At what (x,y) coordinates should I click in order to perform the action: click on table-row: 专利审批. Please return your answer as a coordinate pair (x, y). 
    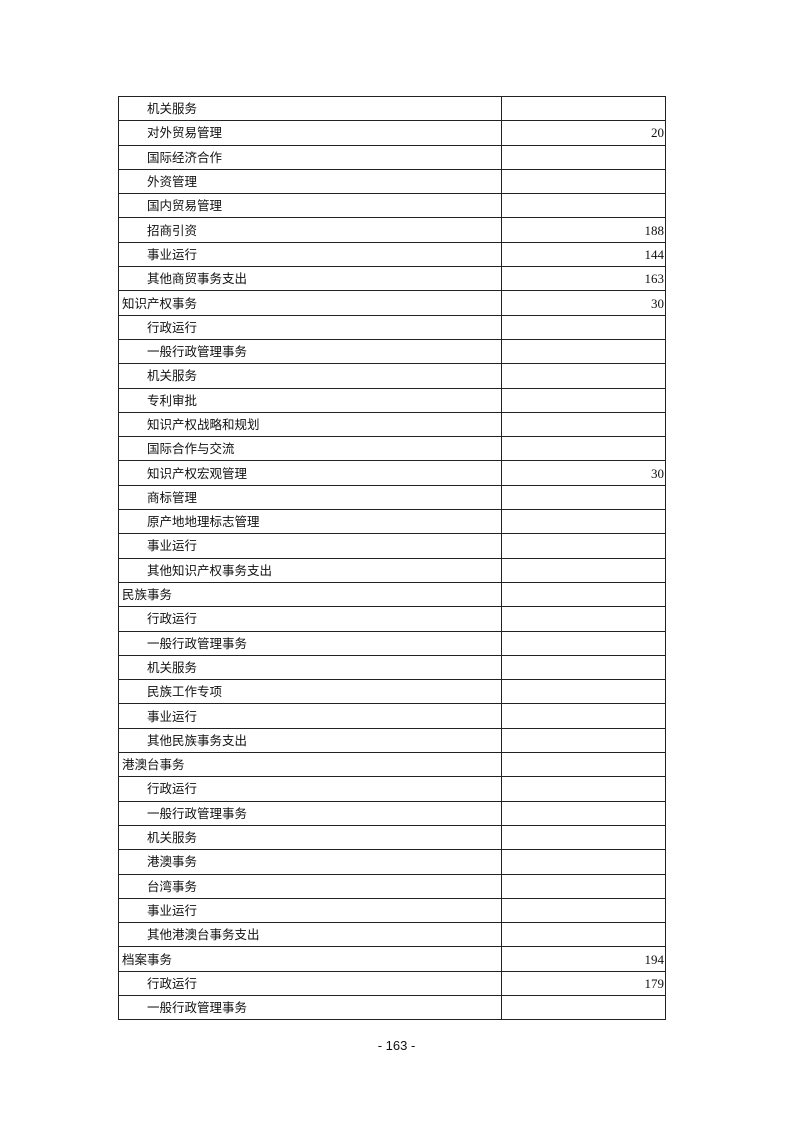
    Looking at the image, I should click on (392, 400).